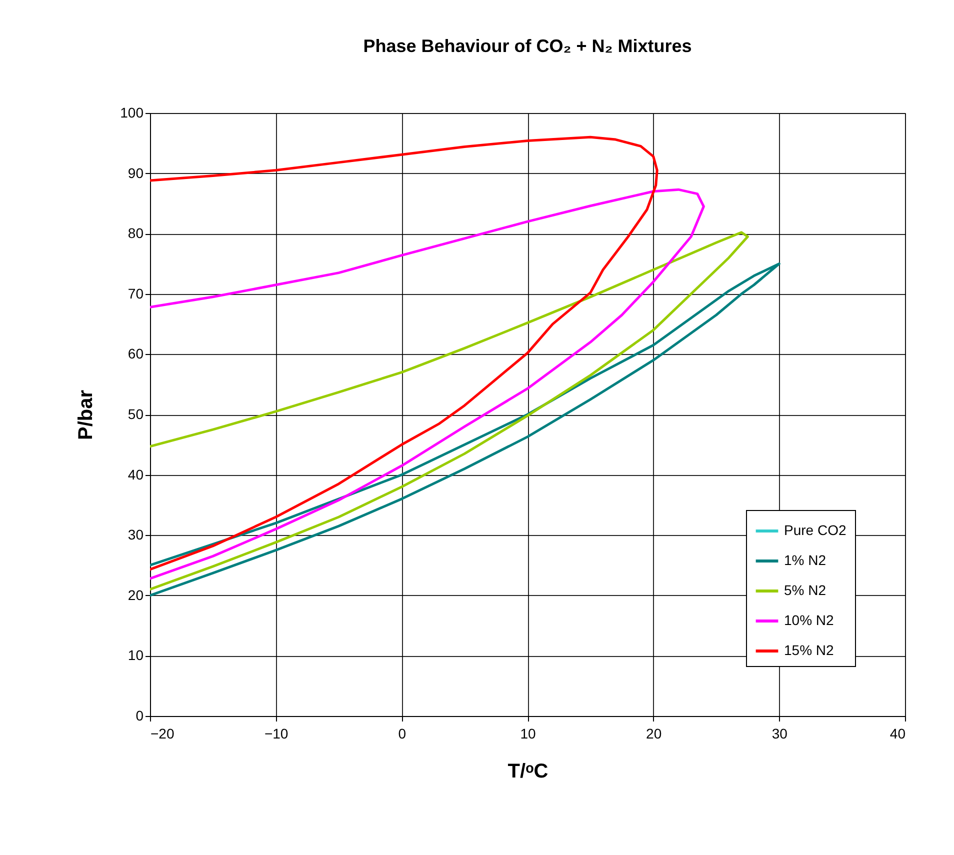 This screenshot has width=954, height=855. What do you see at coordinates (276, 734) in the screenshot?
I see `x-tick-label: −10` at bounding box center [276, 734].